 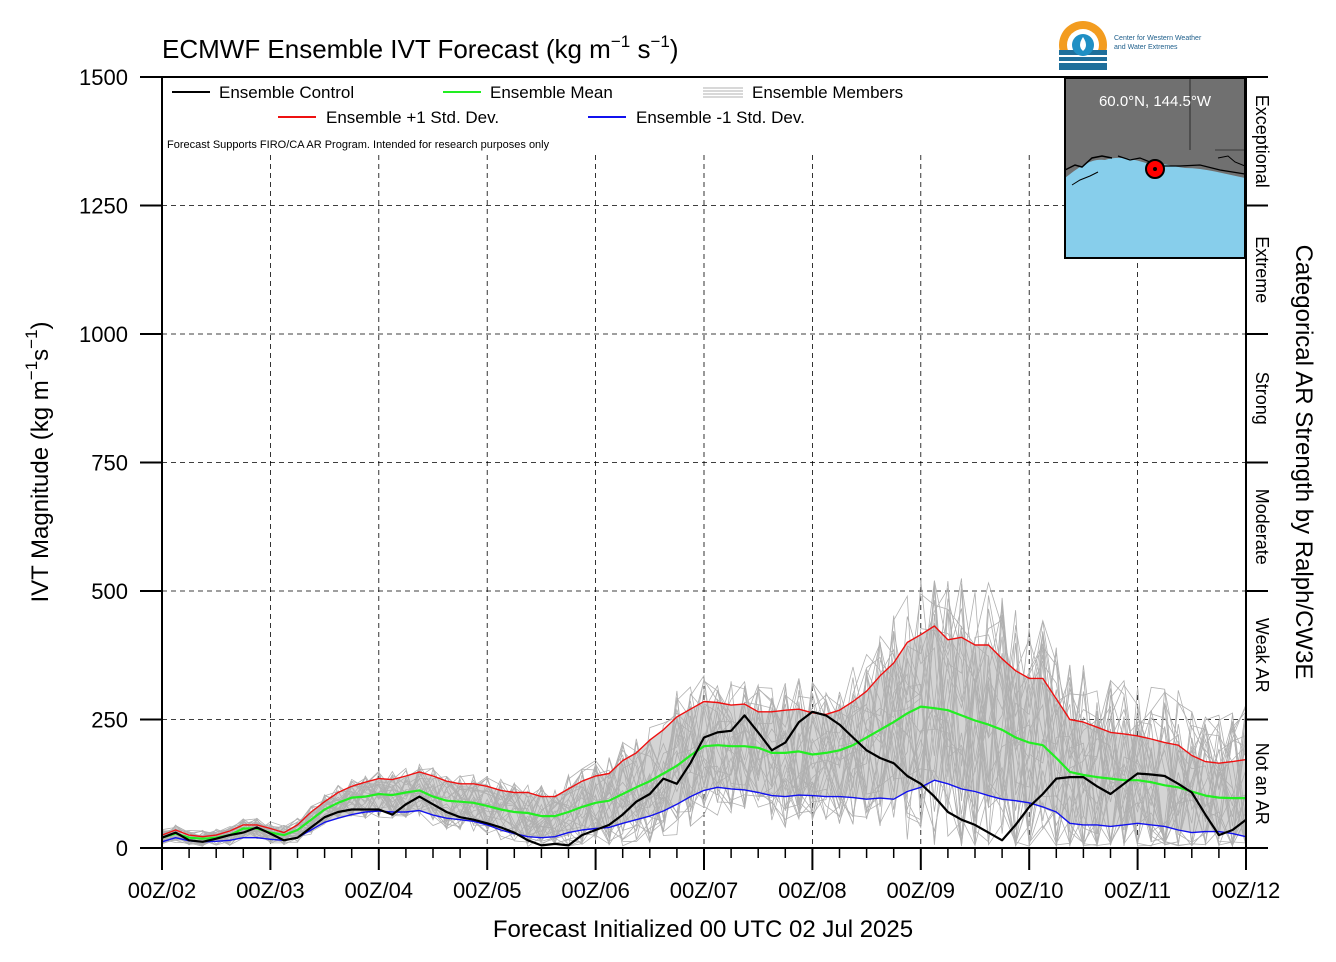 What do you see at coordinates (1158, 38) in the screenshot?
I see `svg-text: Center for Western Weather` at bounding box center [1158, 38].